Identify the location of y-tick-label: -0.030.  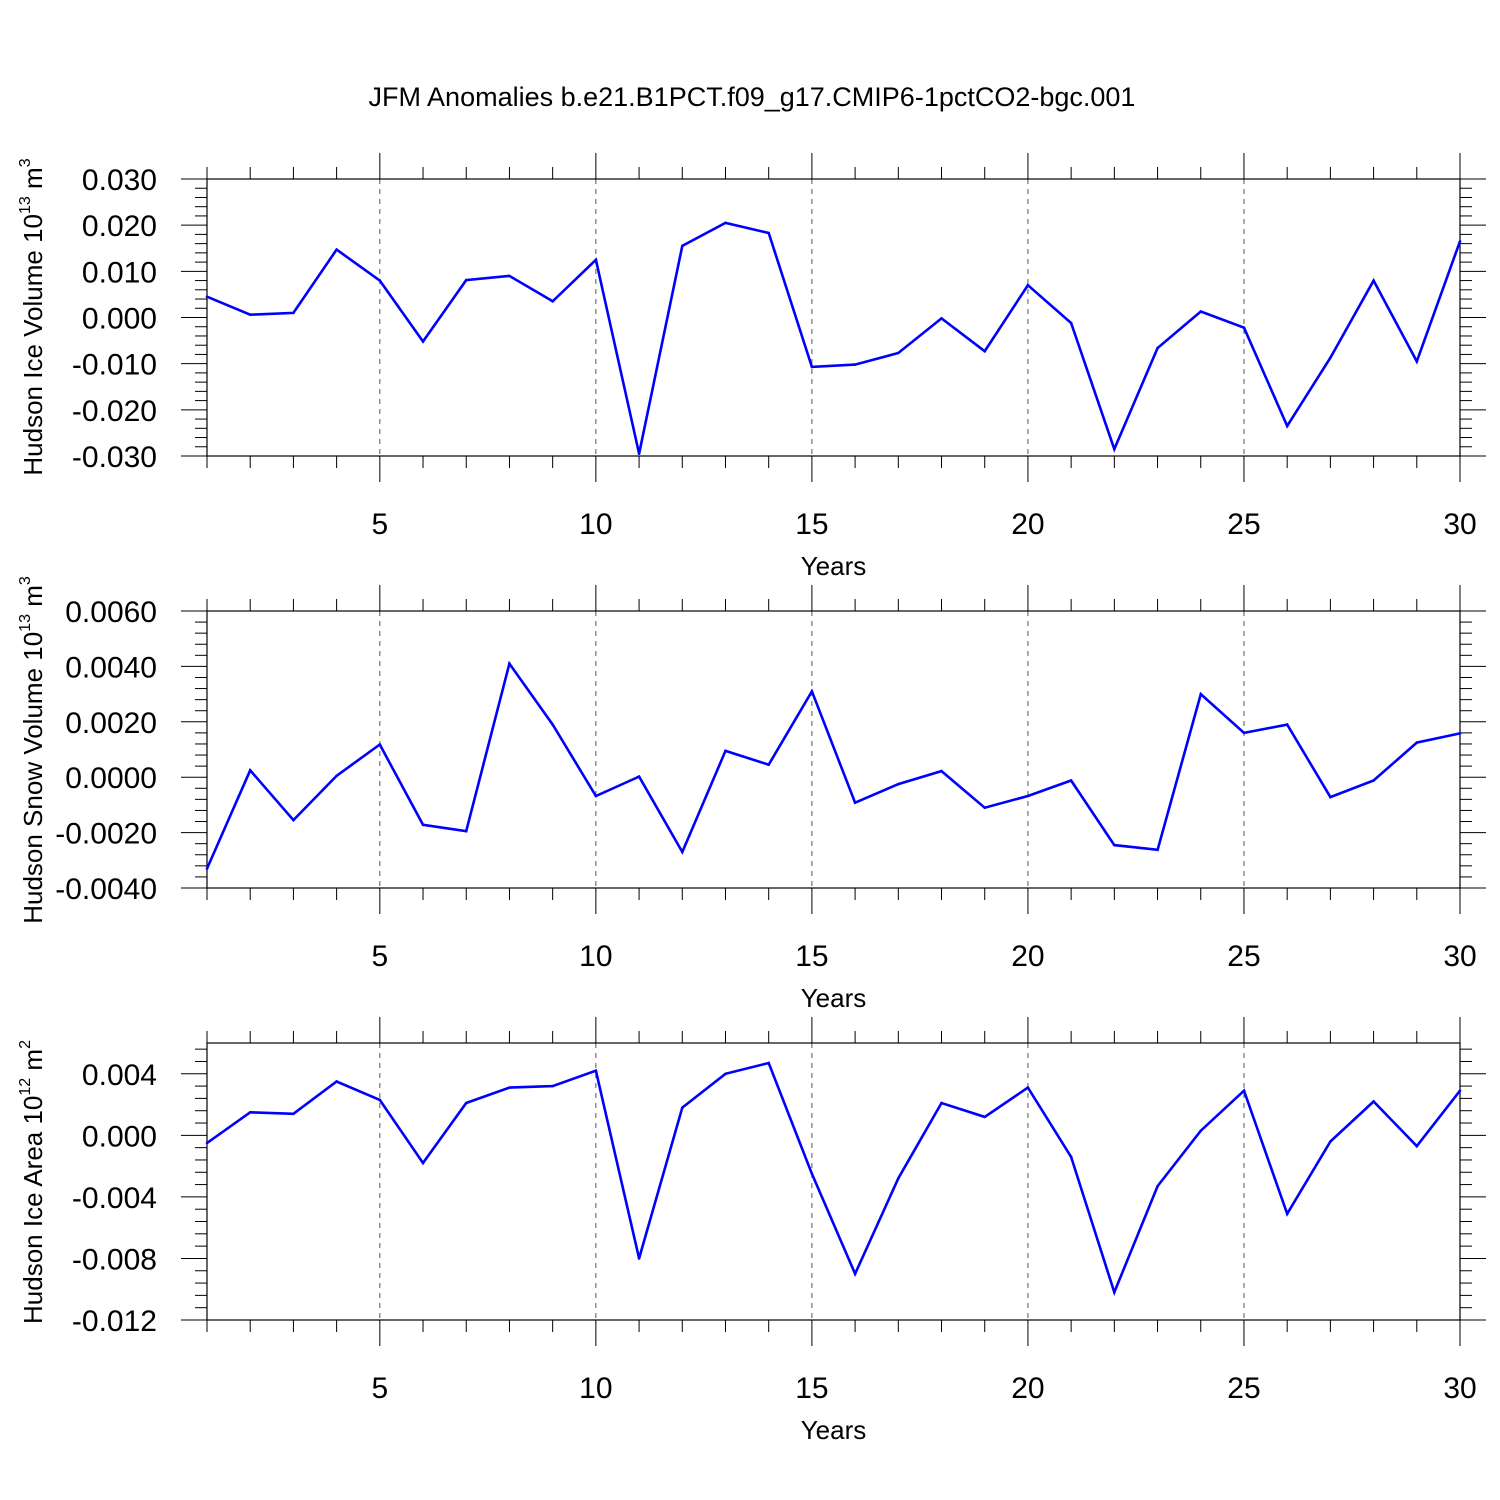
(114, 457).